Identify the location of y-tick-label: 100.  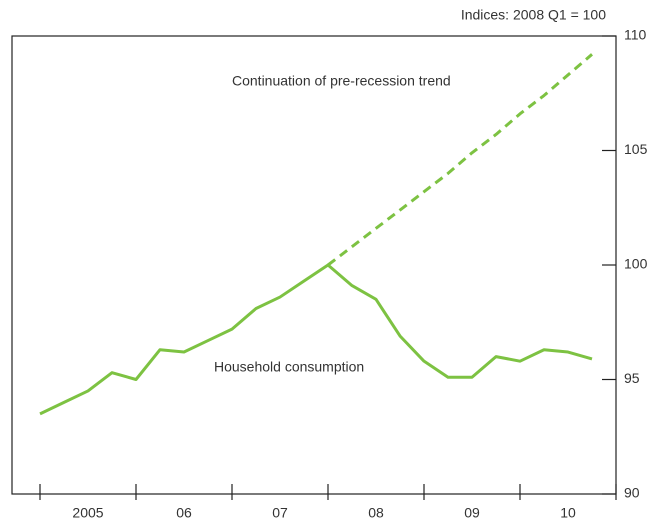
(636, 264).